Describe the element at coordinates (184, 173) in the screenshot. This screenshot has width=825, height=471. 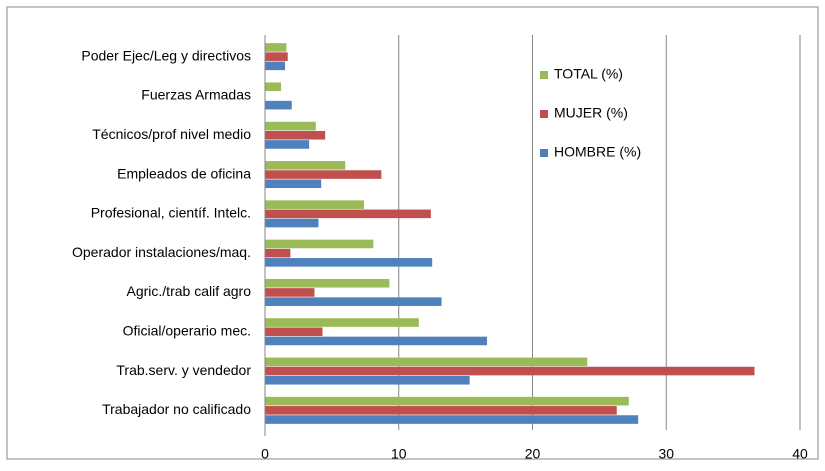
I see `y-tick-label: Empleados de oficina` at that location.